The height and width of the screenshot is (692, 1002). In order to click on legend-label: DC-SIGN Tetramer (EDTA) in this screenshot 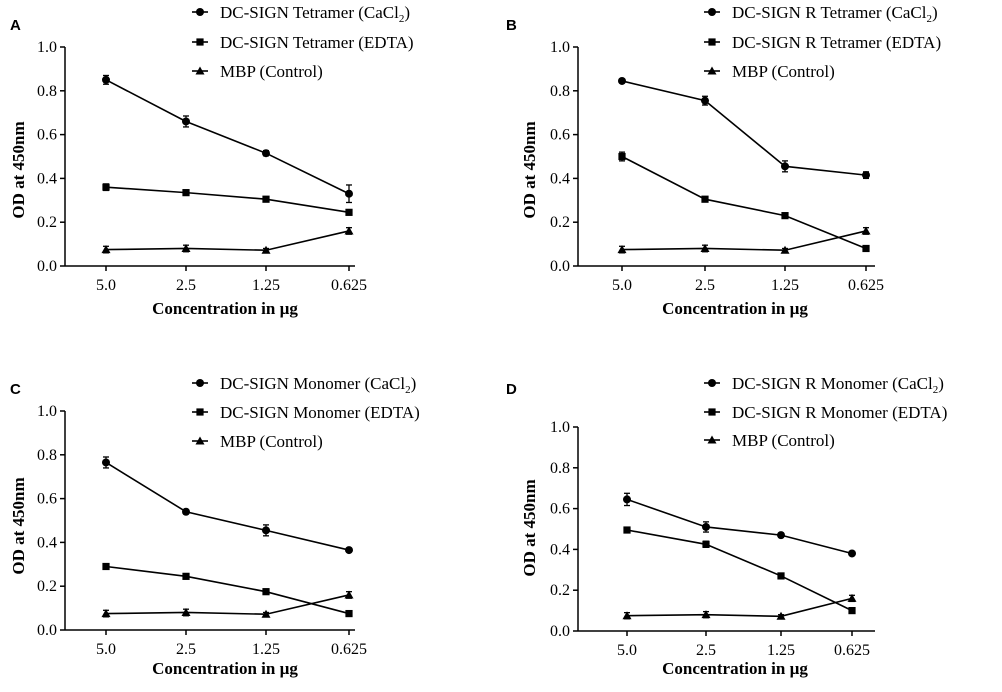, I will do `click(317, 42)`.